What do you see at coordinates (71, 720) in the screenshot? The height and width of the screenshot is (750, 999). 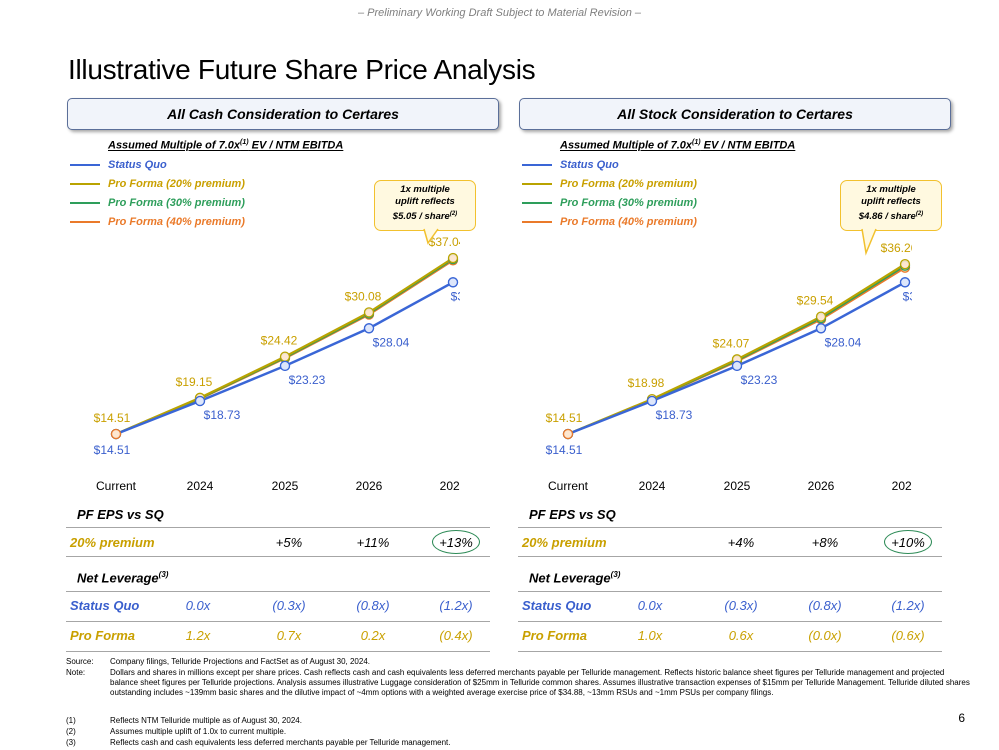 I see `footnote-key: (1)` at bounding box center [71, 720].